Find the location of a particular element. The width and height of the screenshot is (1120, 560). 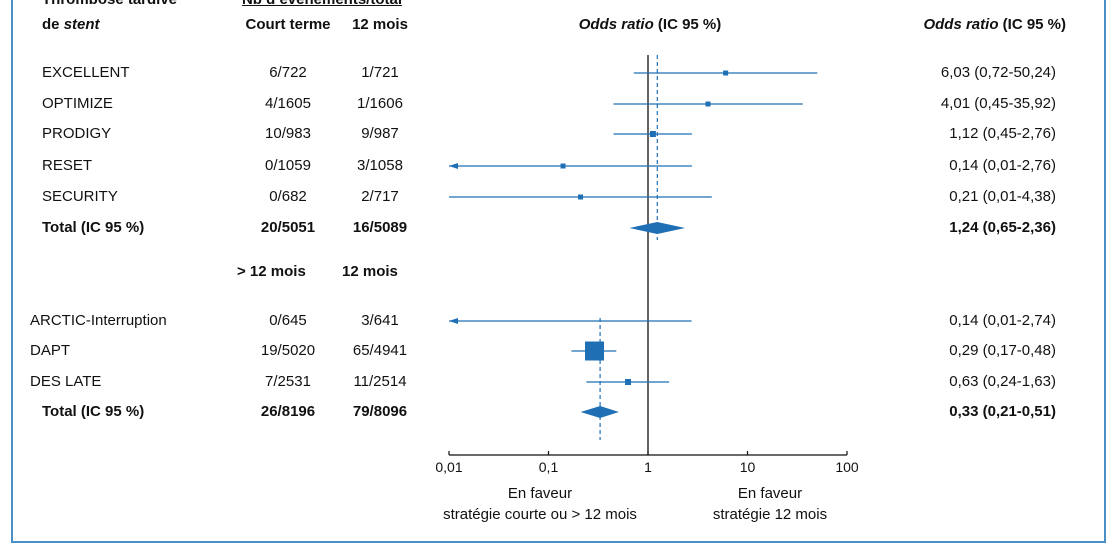

events-b: 1/721 is located at coordinates (380, 72).